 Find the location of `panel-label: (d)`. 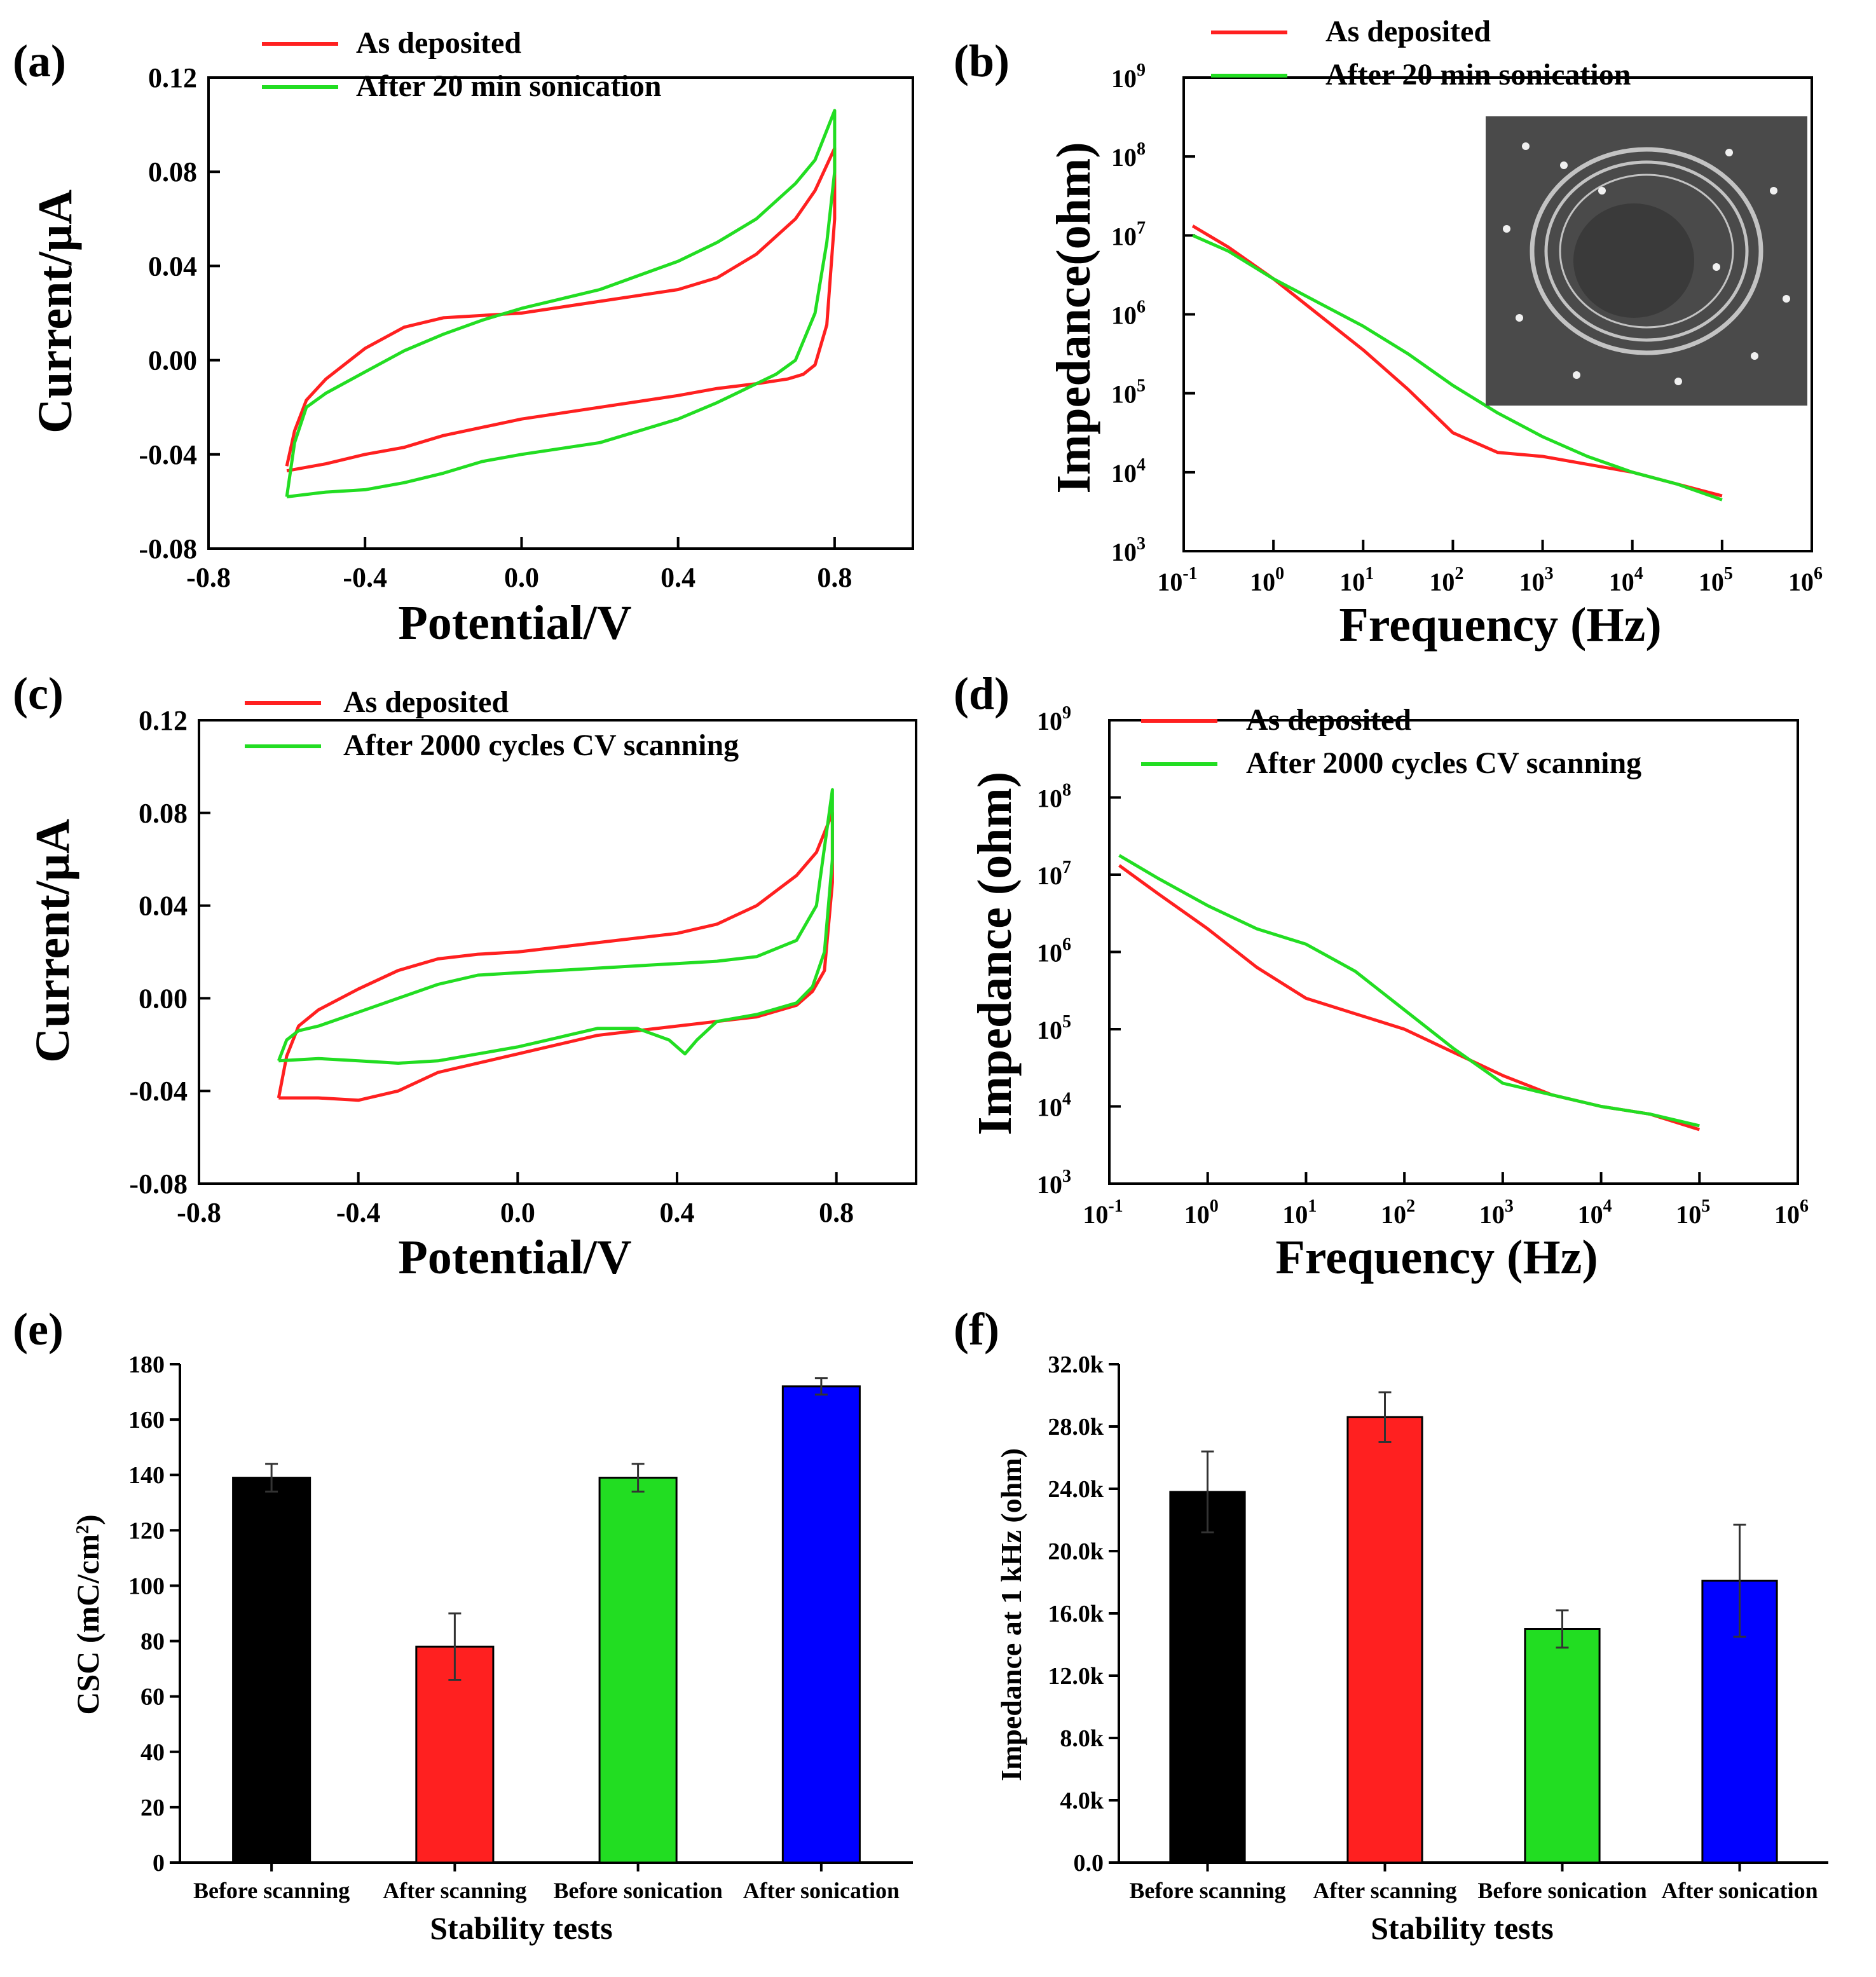

panel-label: (d) is located at coordinates (982, 693).